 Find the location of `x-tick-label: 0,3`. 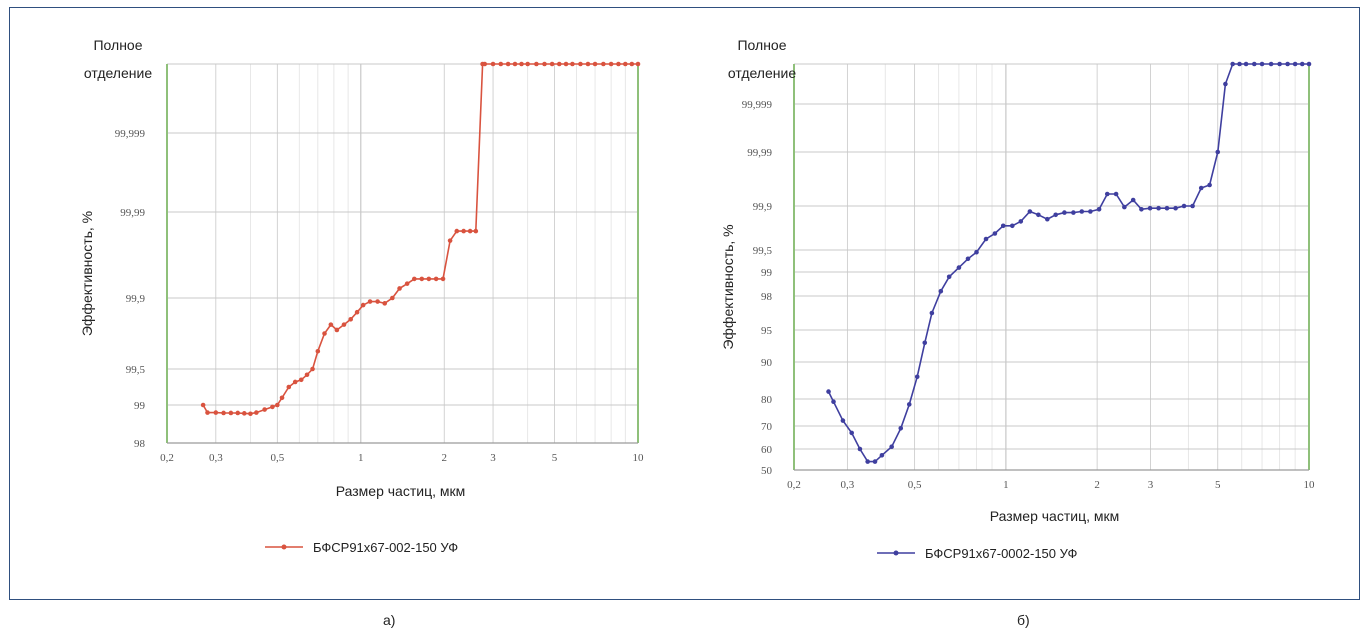

x-tick-label: 0,3 is located at coordinates (216, 458).